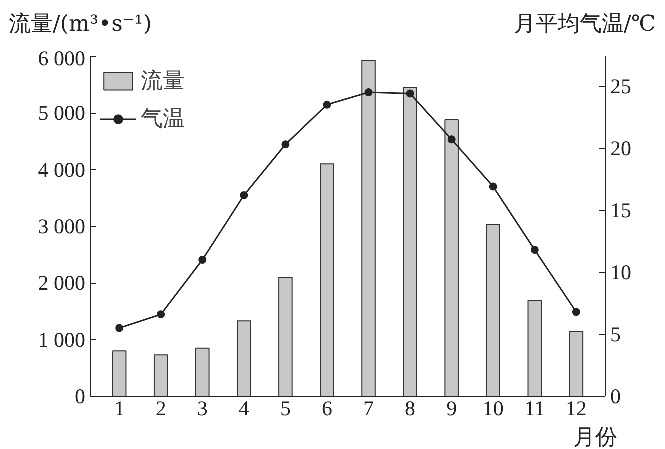  I want to click on x-tick-label: 7, so click(369, 408).